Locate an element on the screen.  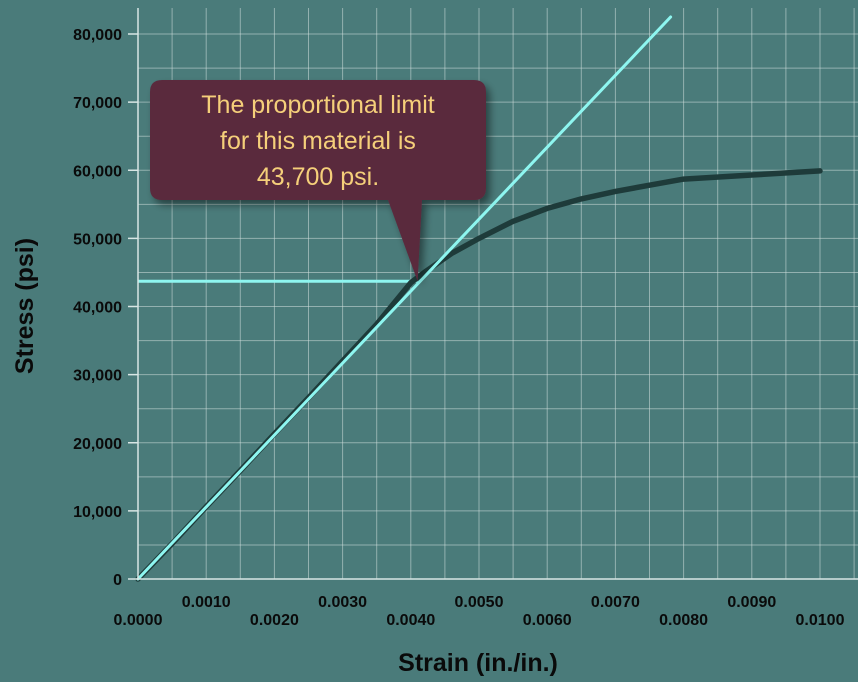
callout-text-line: for this material is is located at coordinates (318, 141).